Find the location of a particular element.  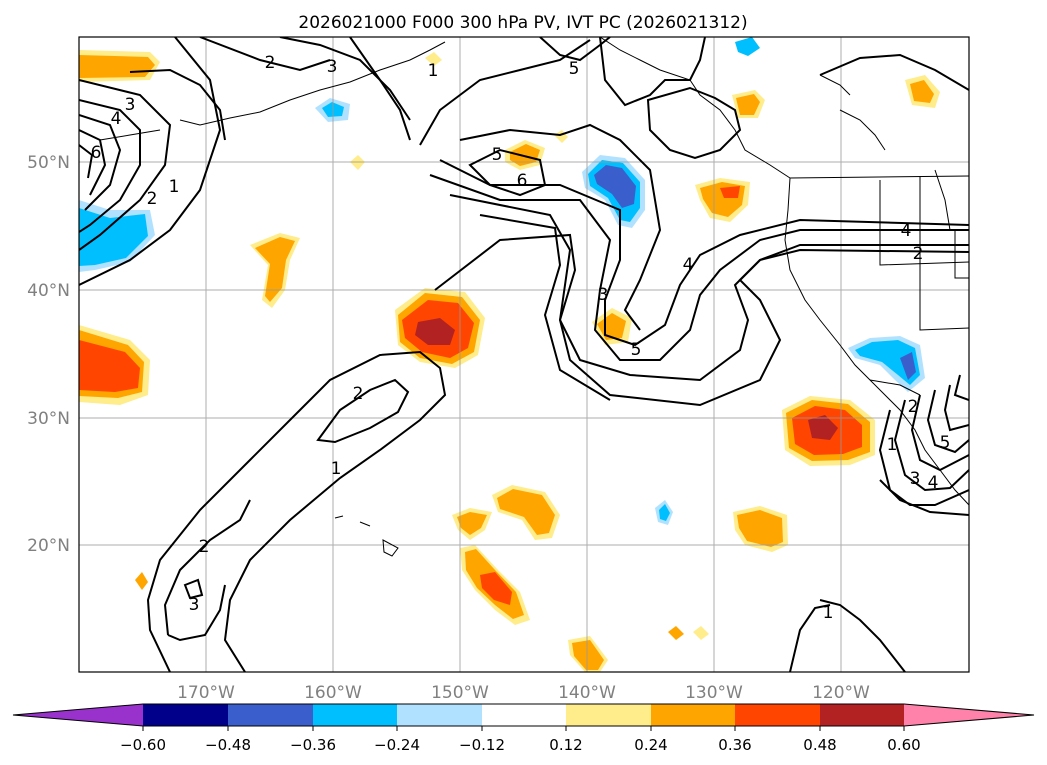

lat-tick-label: 40°N is located at coordinates (48, 291).